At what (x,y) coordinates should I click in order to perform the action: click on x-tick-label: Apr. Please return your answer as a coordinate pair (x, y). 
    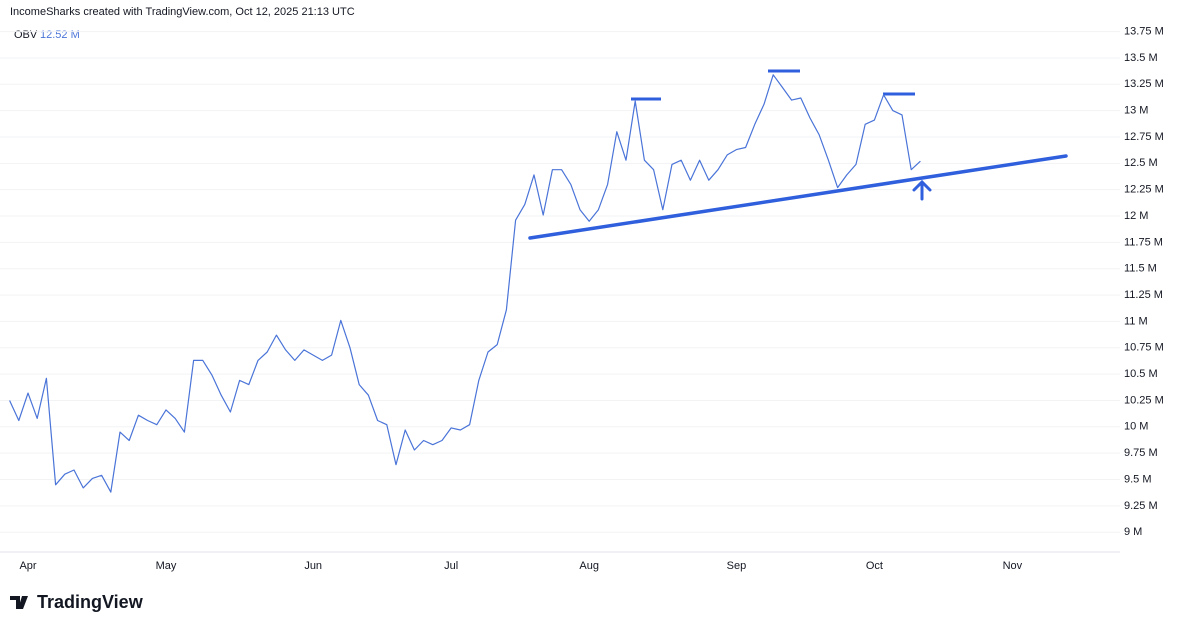
    Looking at the image, I should click on (27, 566).